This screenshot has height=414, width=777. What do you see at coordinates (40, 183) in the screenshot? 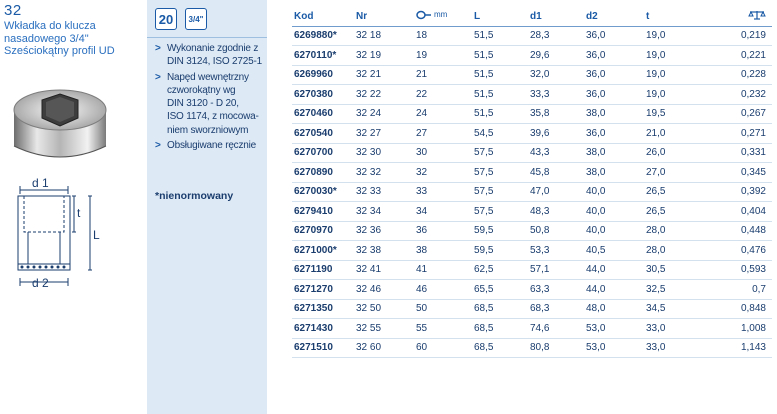
I see `dim-label-d1: d 1` at bounding box center [40, 183].